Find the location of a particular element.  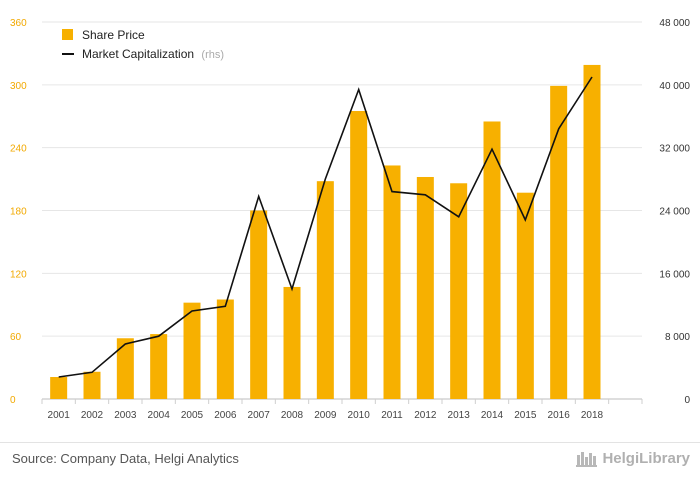

y-left-tick-label: 180 is located at coordinates (18, 212).